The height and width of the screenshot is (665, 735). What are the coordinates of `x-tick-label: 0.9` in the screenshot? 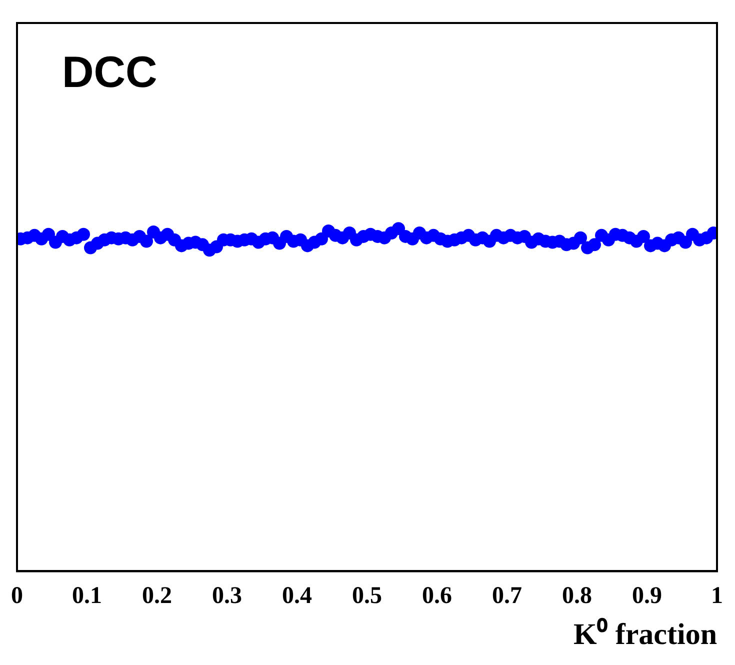 It's located at (647, 595).